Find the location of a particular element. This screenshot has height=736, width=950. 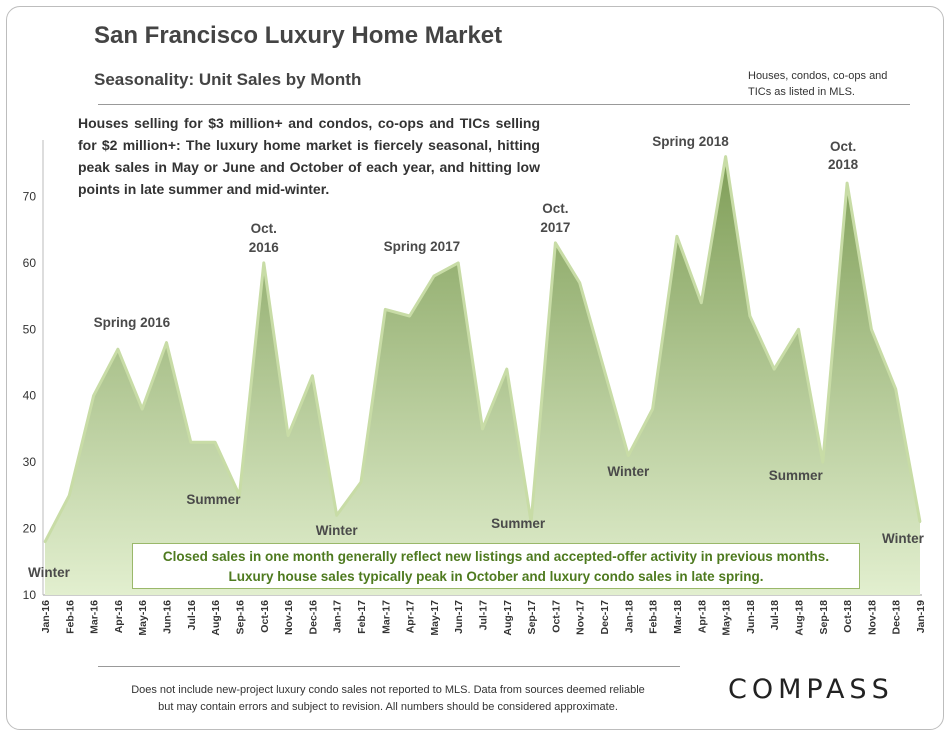

x-tick-label: Sep-16 is located at coordinates (240, 617).